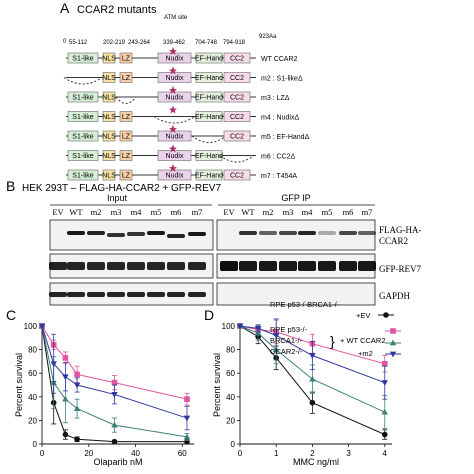 The image size is (474, 474). I want to click on x-tick-label: 60, so click(182, 453).